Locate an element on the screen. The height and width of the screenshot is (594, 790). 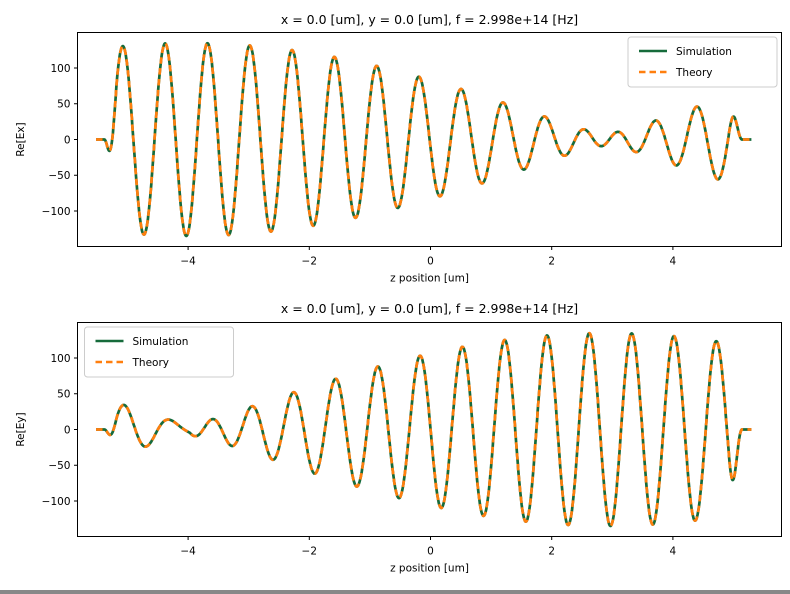
y-axis-label: Re[Ey] is located at coordinates (21, 429).